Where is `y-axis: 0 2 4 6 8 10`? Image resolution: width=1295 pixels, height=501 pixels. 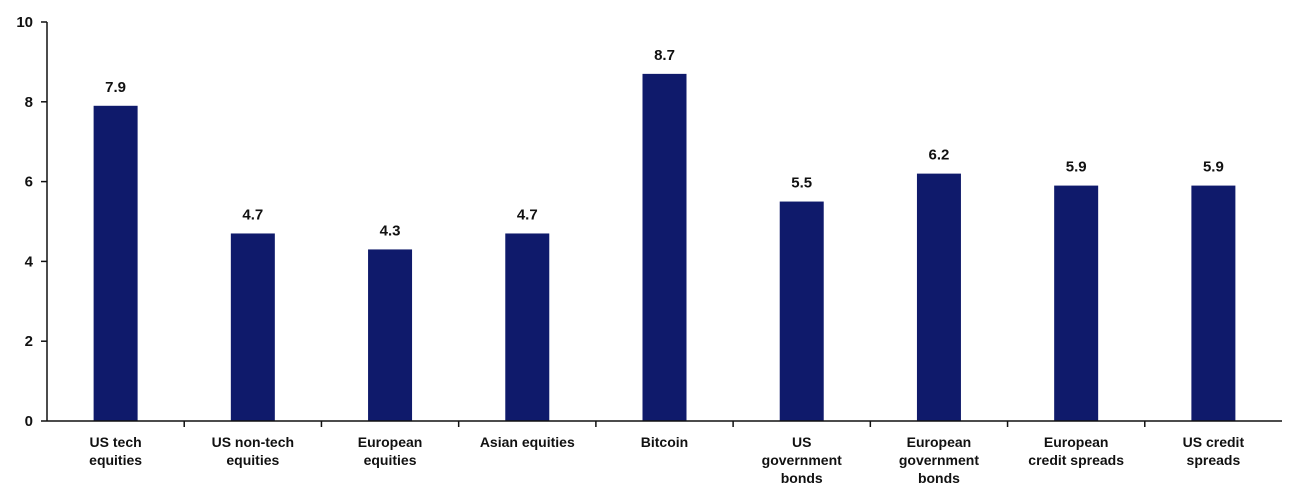 y-axis: 0 2 4 6 8 10 is located at coordinates (32, 222).